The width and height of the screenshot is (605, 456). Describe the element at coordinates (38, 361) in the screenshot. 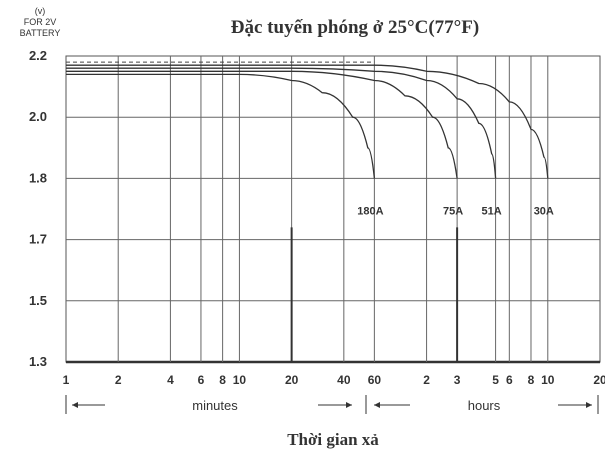

I see `y-tick-label: 1.3` at that location.